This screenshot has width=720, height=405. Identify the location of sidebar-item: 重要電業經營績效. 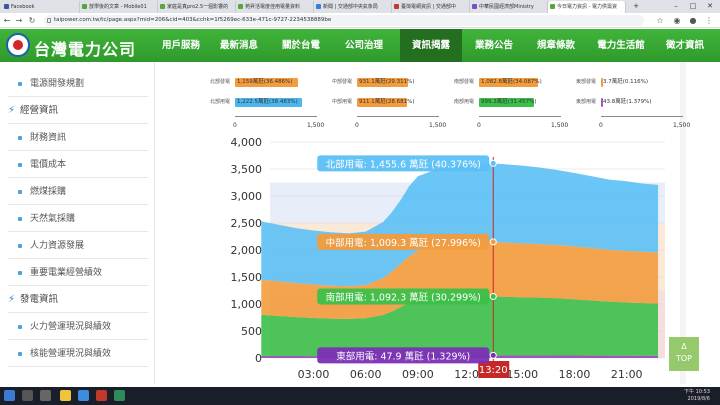
(77, 273).